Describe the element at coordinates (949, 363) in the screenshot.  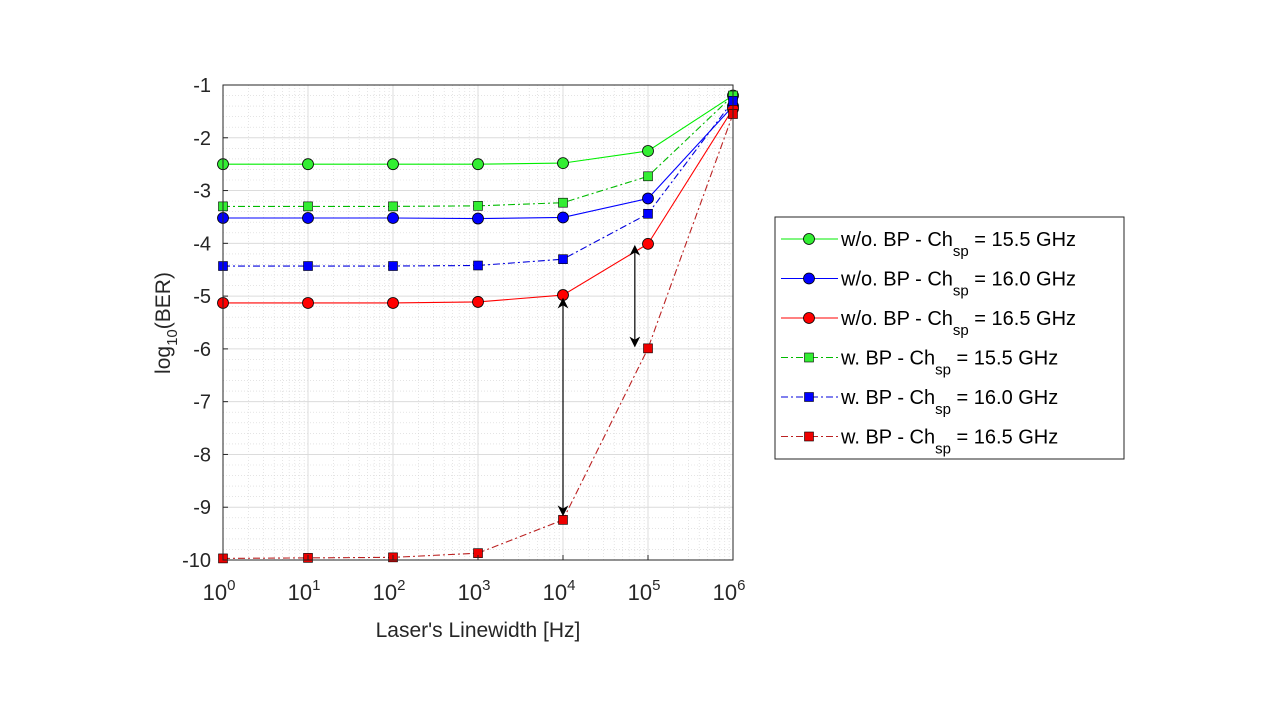
I see `legend-label: w. BP - Chsp = 15.5 GHz` at that location.